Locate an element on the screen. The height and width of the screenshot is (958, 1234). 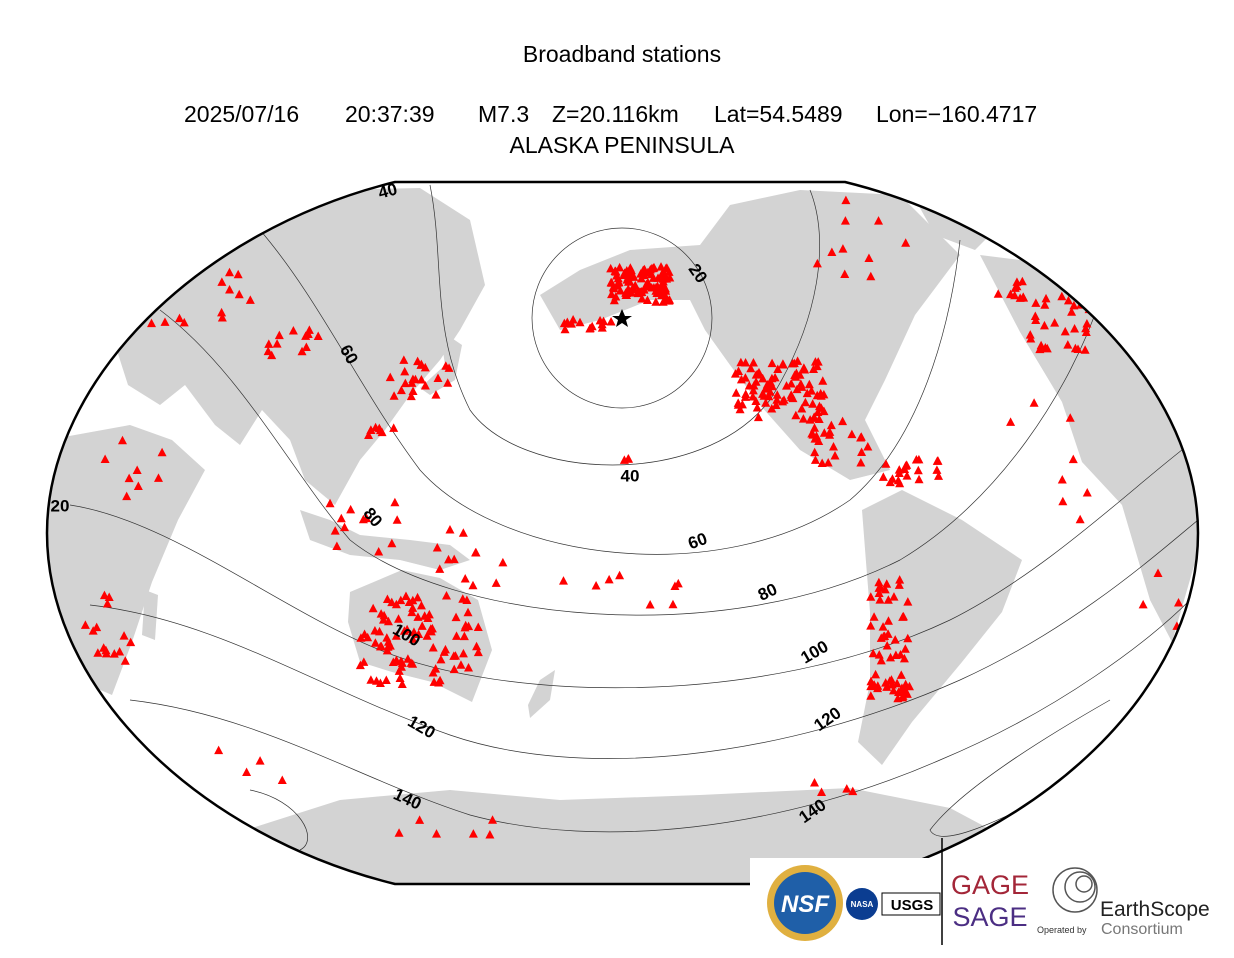
japan is located at coordinates (441, 362).